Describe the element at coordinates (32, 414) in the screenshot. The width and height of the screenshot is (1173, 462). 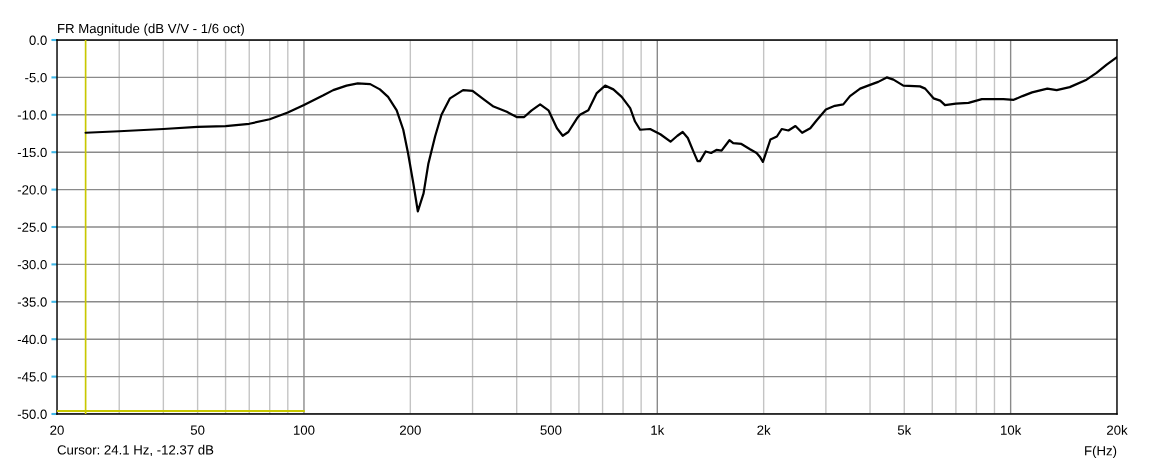
I see `y-tick-label: -50.0` at that location.